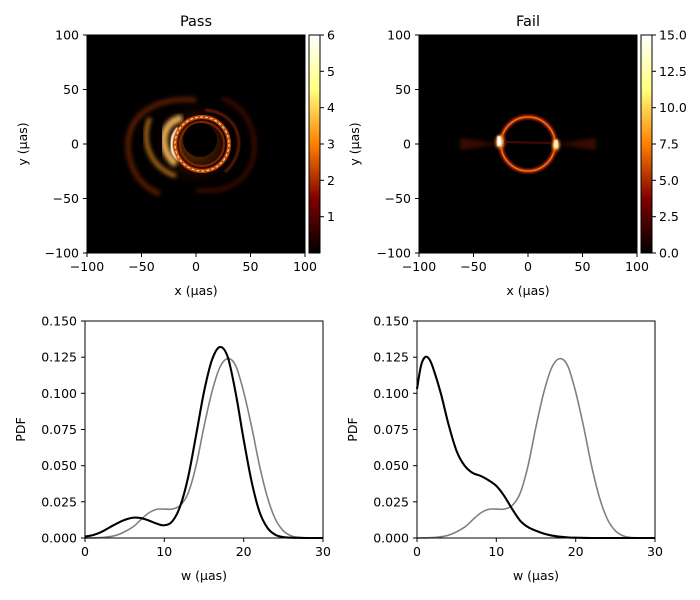 The image size is (700, 600). What do you see at coordinates (67, 35) in the screenshot?
I see `pass-ytick: 100` at bounding box center [67, 35].